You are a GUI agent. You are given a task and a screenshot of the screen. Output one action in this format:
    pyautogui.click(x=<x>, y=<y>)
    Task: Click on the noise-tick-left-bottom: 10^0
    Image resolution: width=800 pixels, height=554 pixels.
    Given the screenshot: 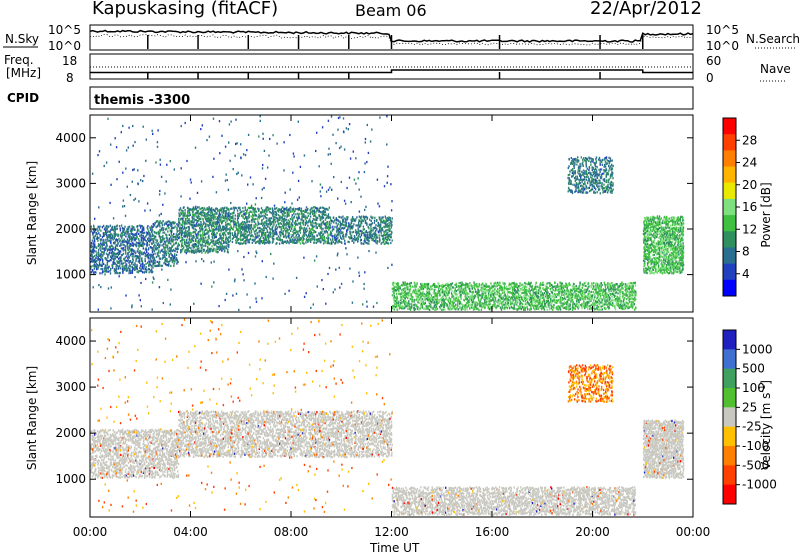 What is the action you would take?
    pyautogui.click(x=64, y=46)
    